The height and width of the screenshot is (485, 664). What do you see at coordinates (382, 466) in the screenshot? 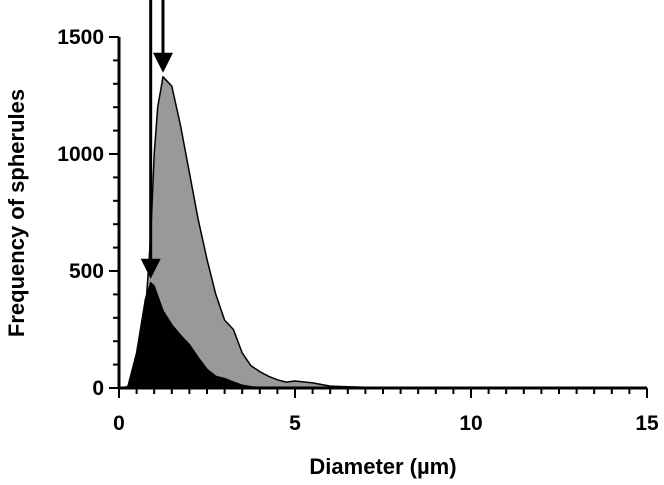
I see `x-axis-title: Diameter (µm)` at bounding box center [382, 466].